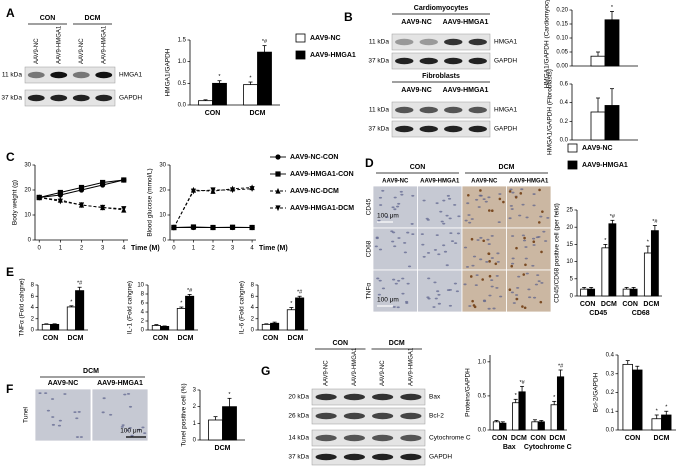 The height and width of the screenshot is (469, 685). What do you see at coordinates (561, 366) in the screenshot?
I see `significance-label: *#` at bounding box center [561, 366].